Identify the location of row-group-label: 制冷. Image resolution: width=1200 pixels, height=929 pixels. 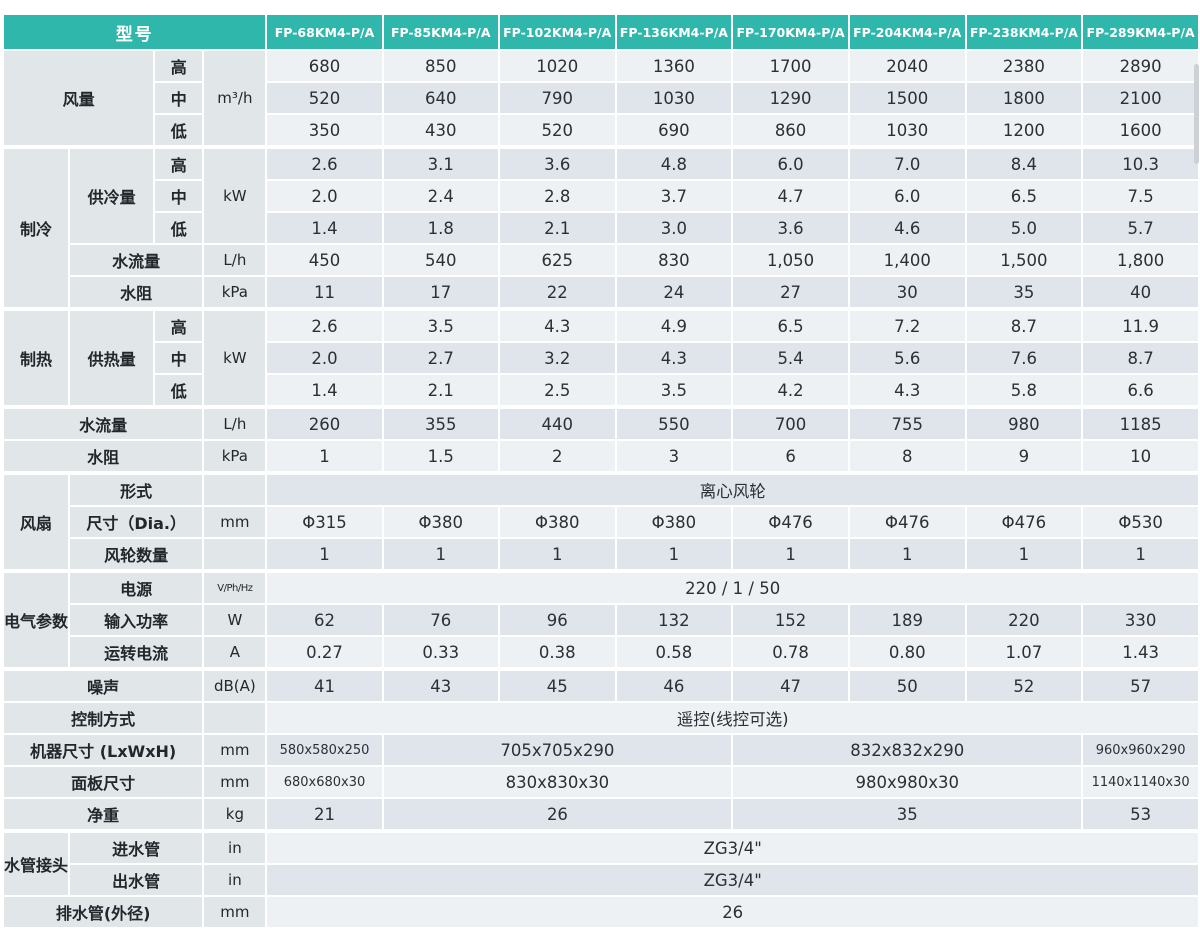
(36, 227).